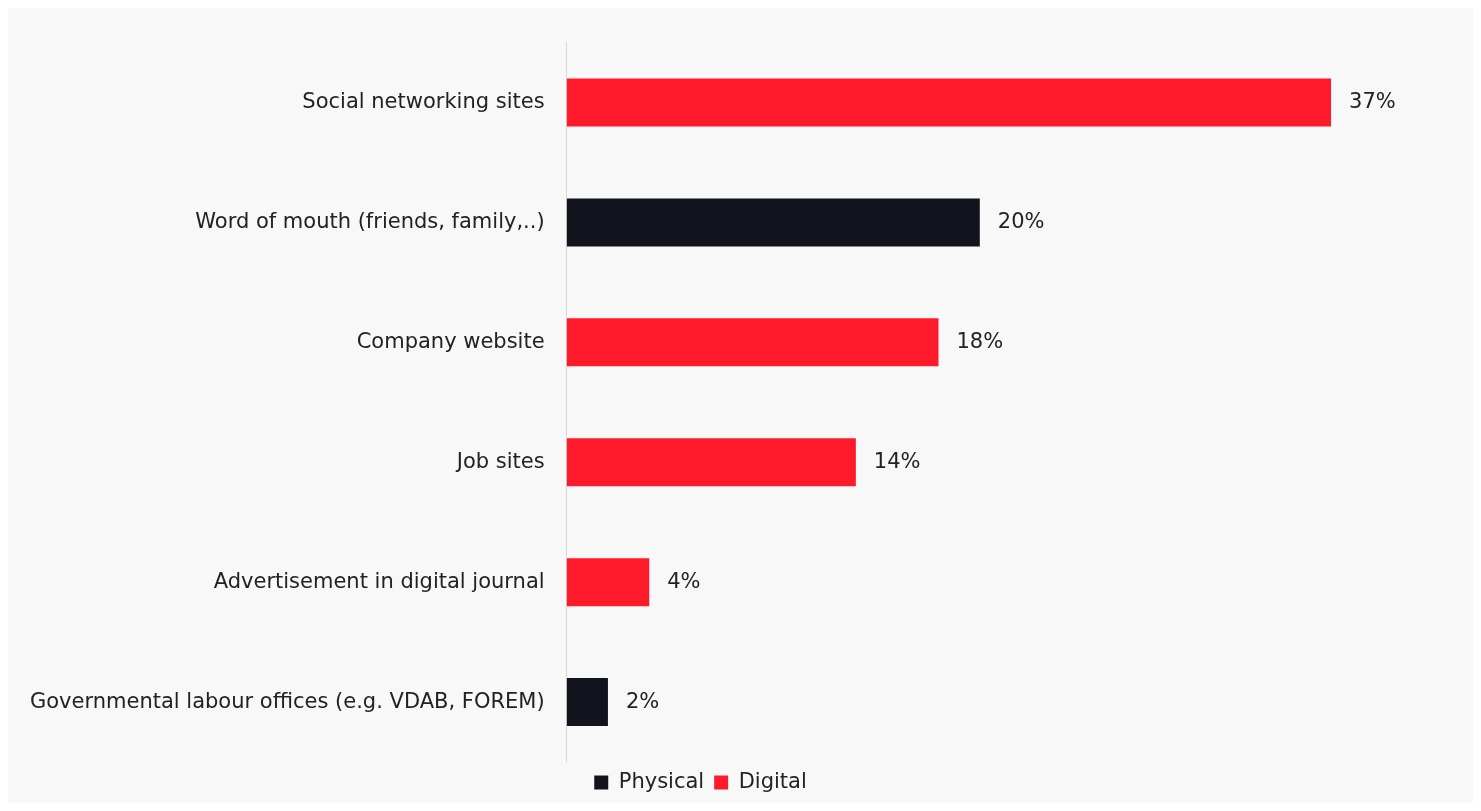 This screenshot has height=811, width=1481. What do you see at coordinates (684, 580) in the screenshot?
I see `data-label: 4%` at bounding box center [684, 580].